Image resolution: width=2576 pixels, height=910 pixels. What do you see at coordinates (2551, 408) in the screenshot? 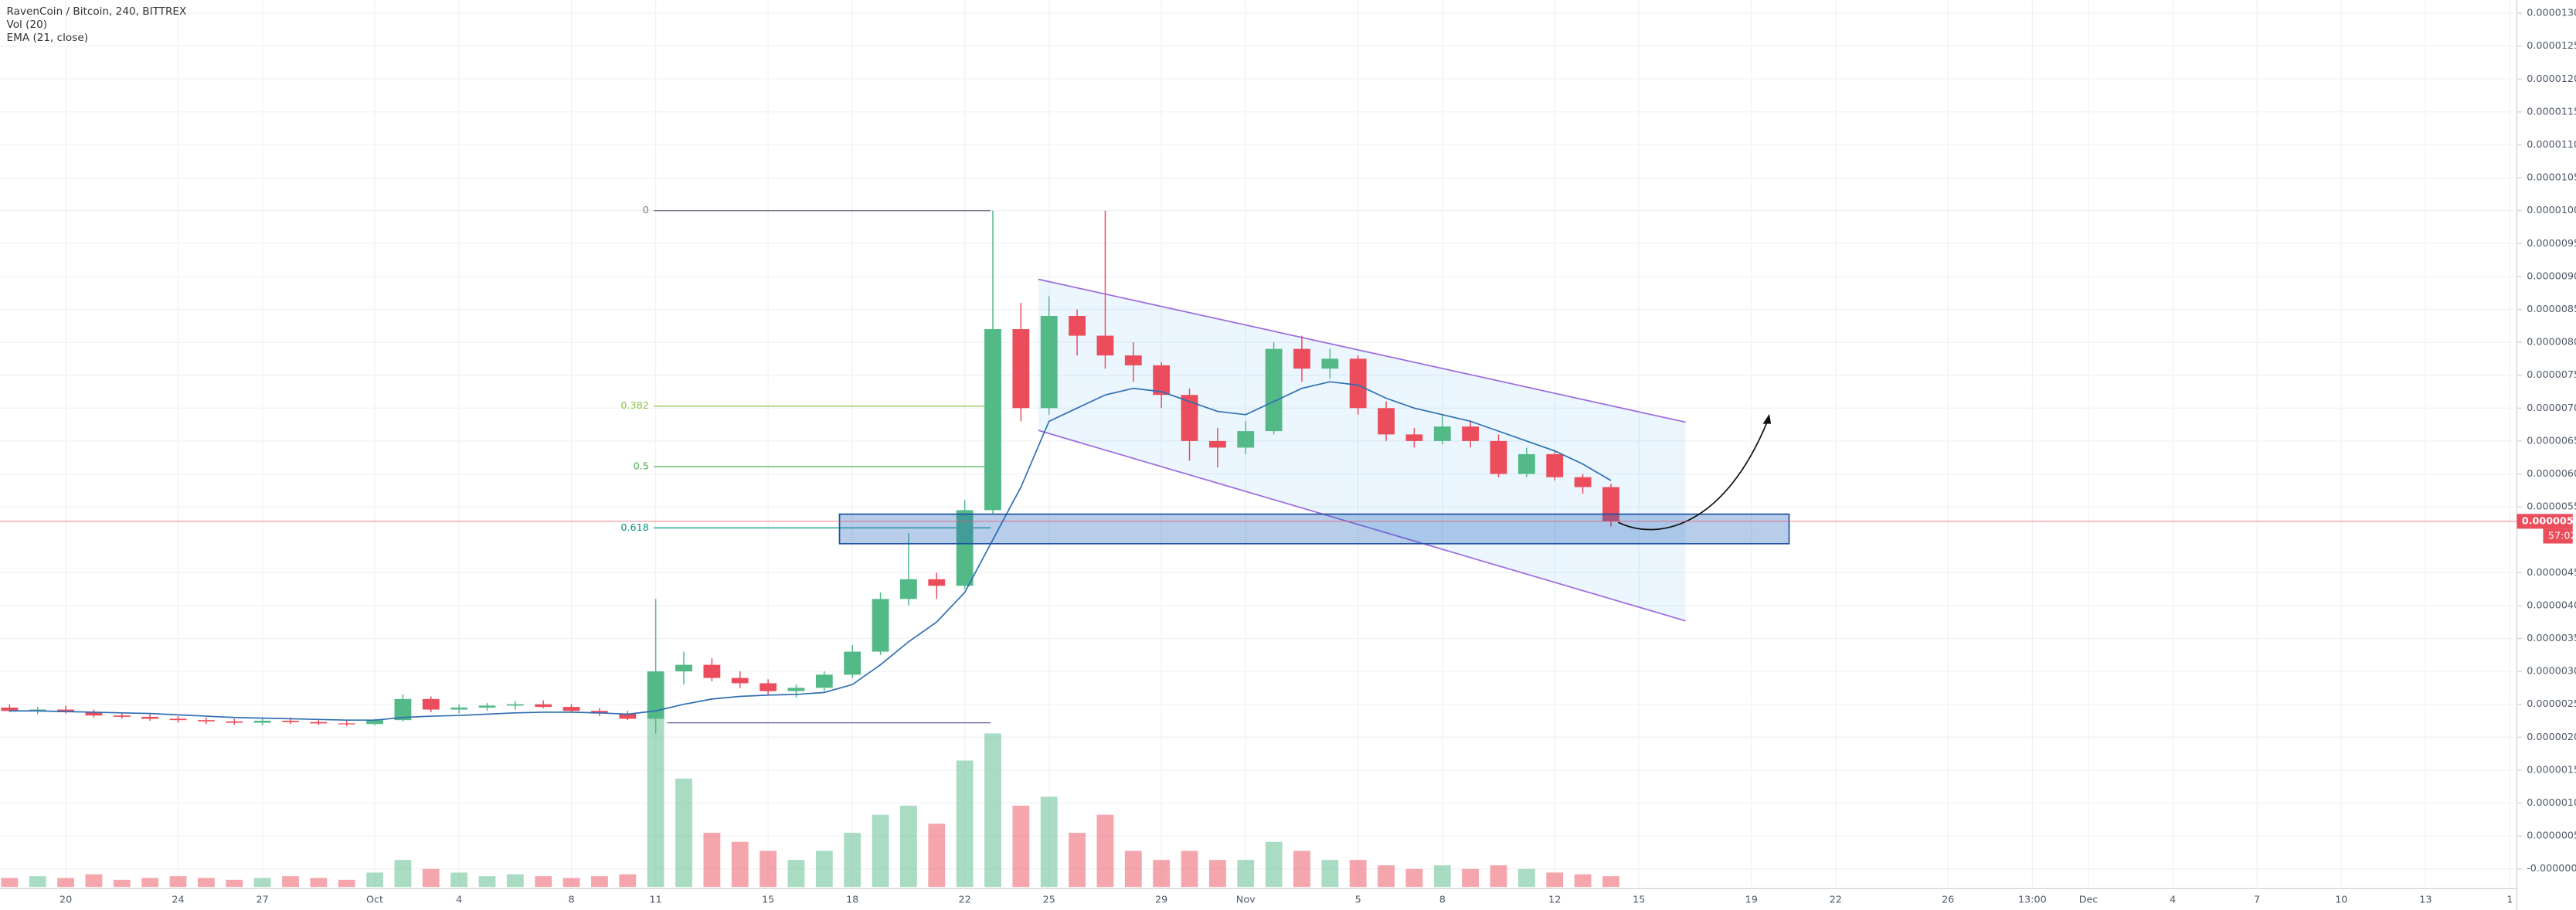
I see `y-tick-label: 0.00000700` at bounding box center [2551, 408].